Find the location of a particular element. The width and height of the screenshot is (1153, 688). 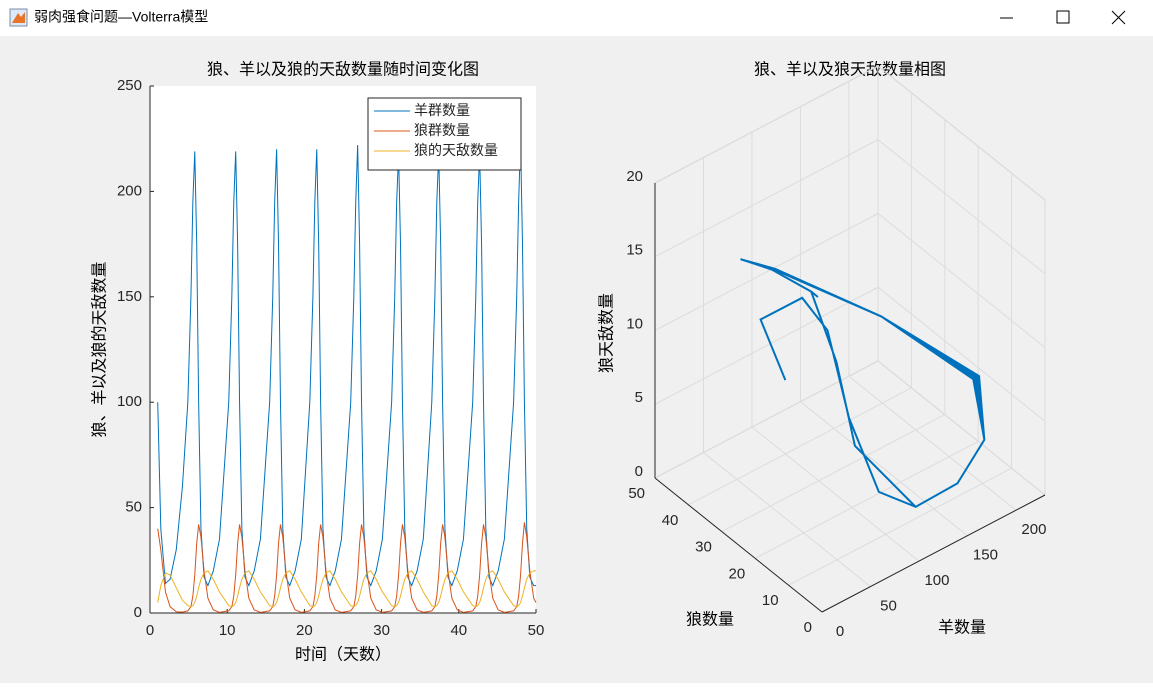

window-title: 弱肉强食问题—Volterra模型 is located at coordinates (121, 17).